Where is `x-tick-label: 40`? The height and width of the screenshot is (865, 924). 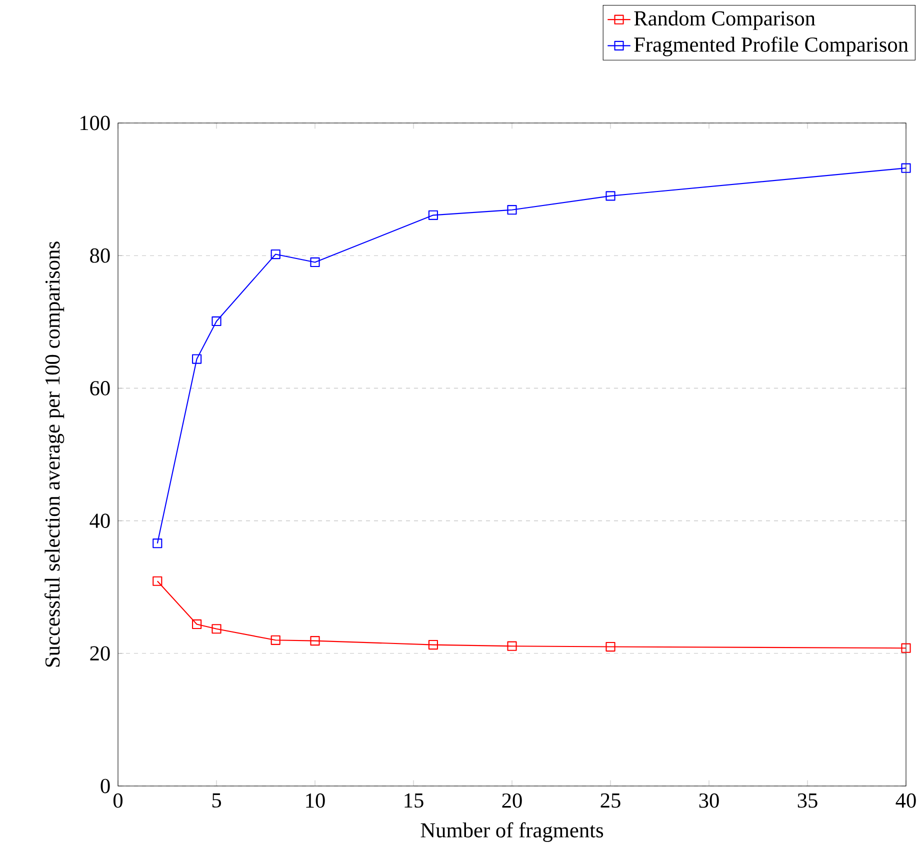
x-tick-label: 40 is located at coordinates (906, 800).